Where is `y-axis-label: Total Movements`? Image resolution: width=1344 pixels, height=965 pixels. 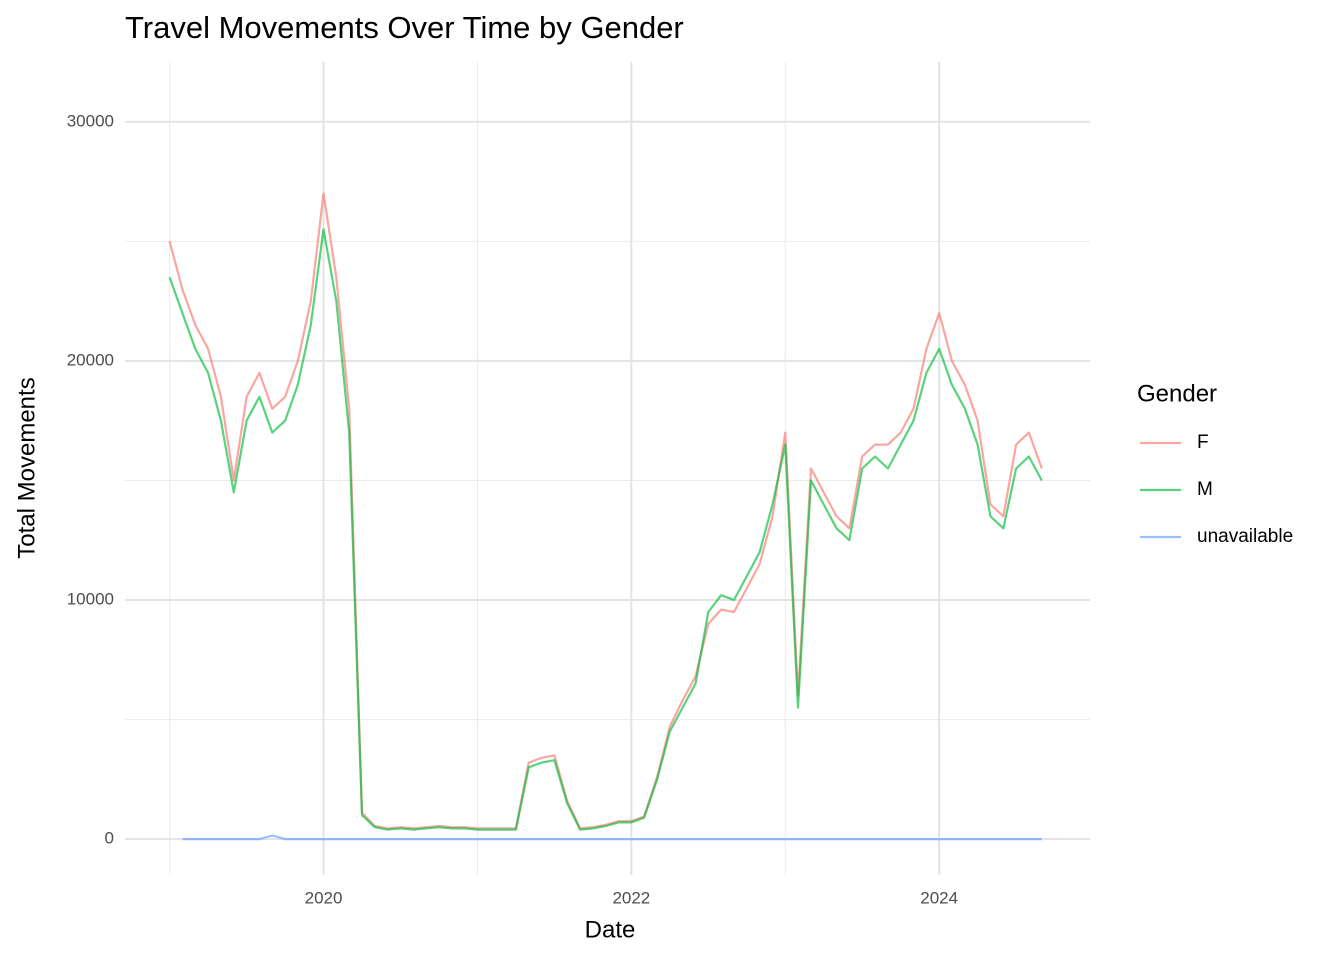
y-axis-label: Total Movements is located at coordinates (26, 467).